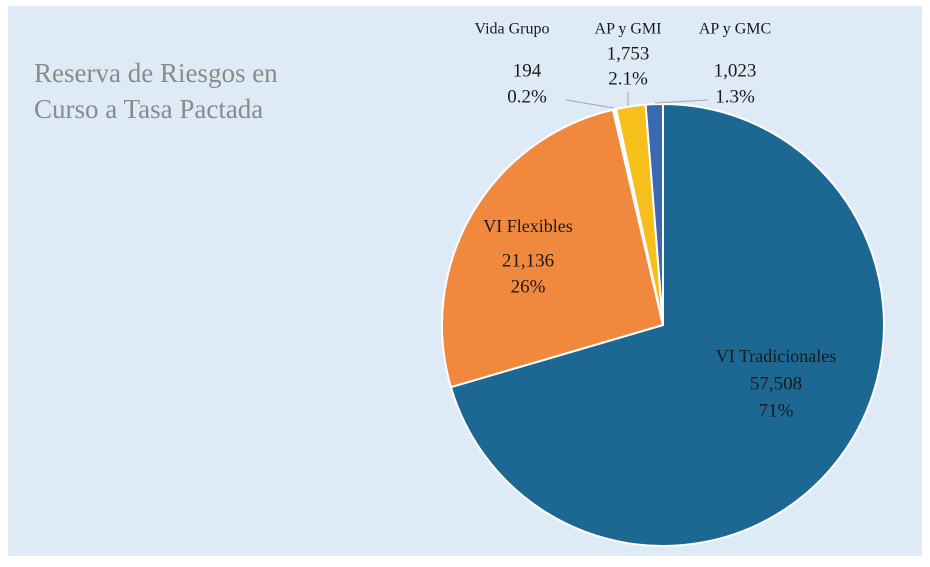 This screenshot has height=567, width=930. Describe the element at coordinates (148, 109) in the screenshot. I see `chart-title-line-2: Curso a Tasa Pactada` at that location.